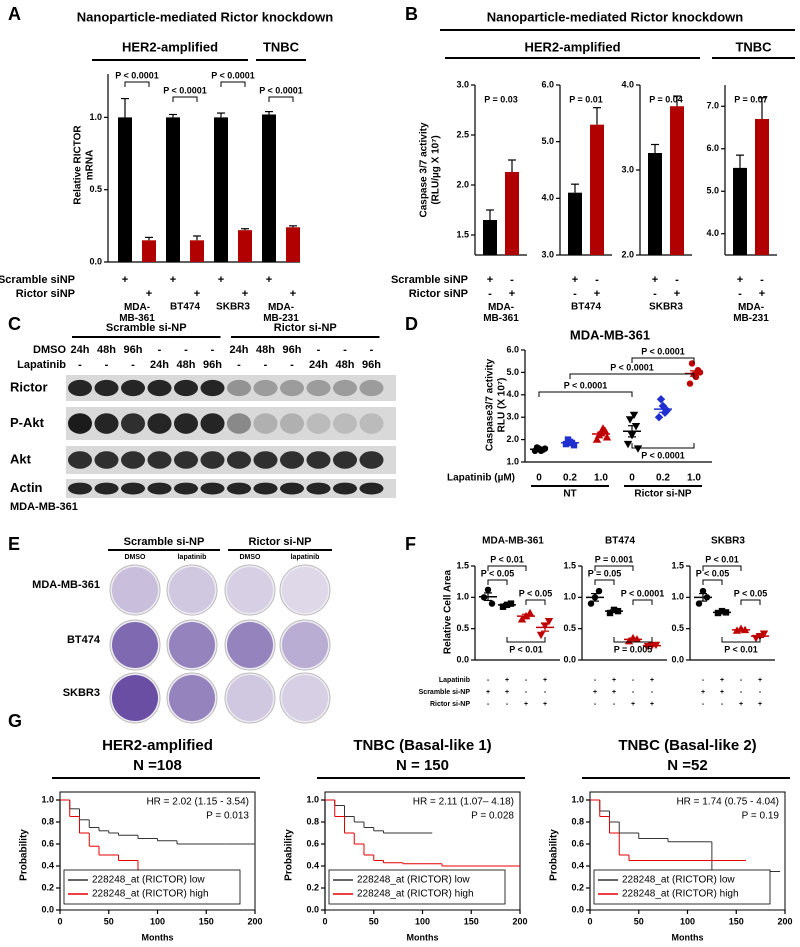 The image size is (800, 947). What do you see at coordinates (44, 507) in the screenshot?
I see `cell-line-label: MDA-MB-361` at bounding box center [44, 507].